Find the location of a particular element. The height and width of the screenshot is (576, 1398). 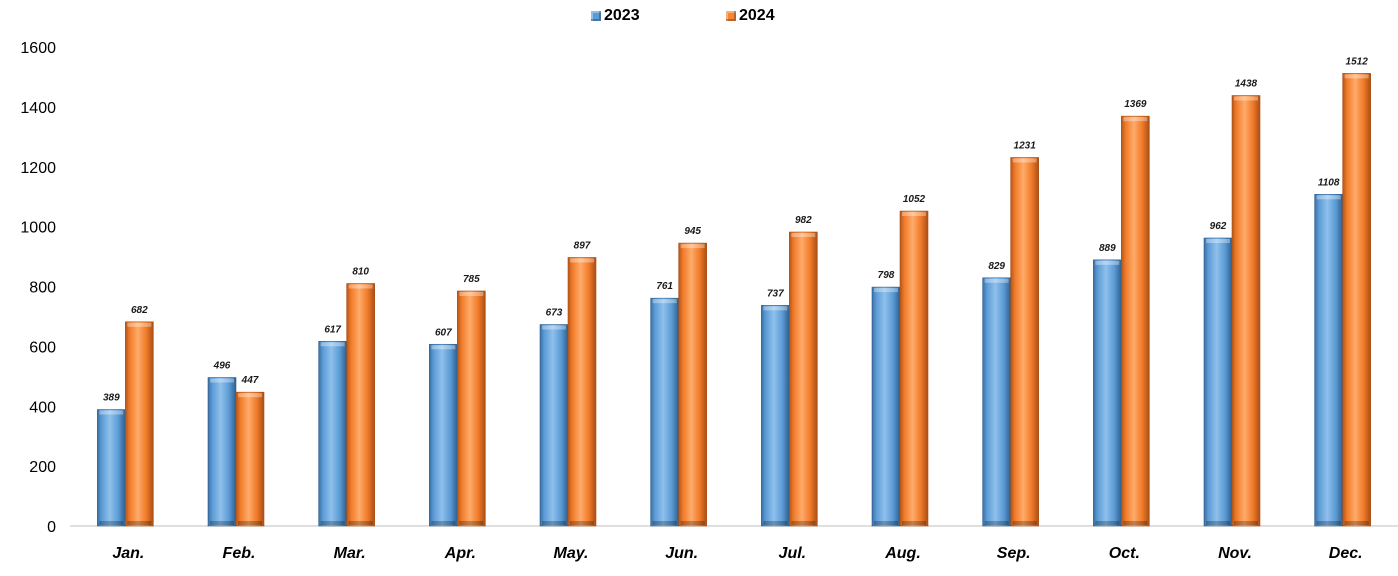

x-tick-label: Feb. is located at coordinates (239, 553).